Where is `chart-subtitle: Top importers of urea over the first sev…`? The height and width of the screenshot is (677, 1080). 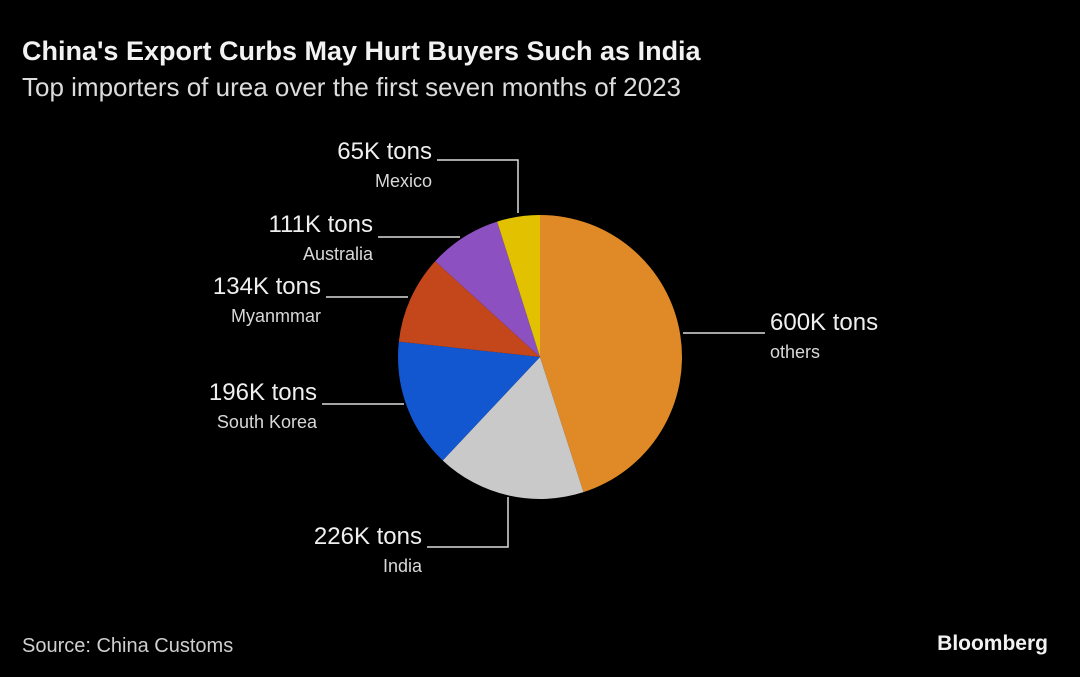 chart-subtitle: Top importers of urea over the first sev… is located at coordinates (351, 87).